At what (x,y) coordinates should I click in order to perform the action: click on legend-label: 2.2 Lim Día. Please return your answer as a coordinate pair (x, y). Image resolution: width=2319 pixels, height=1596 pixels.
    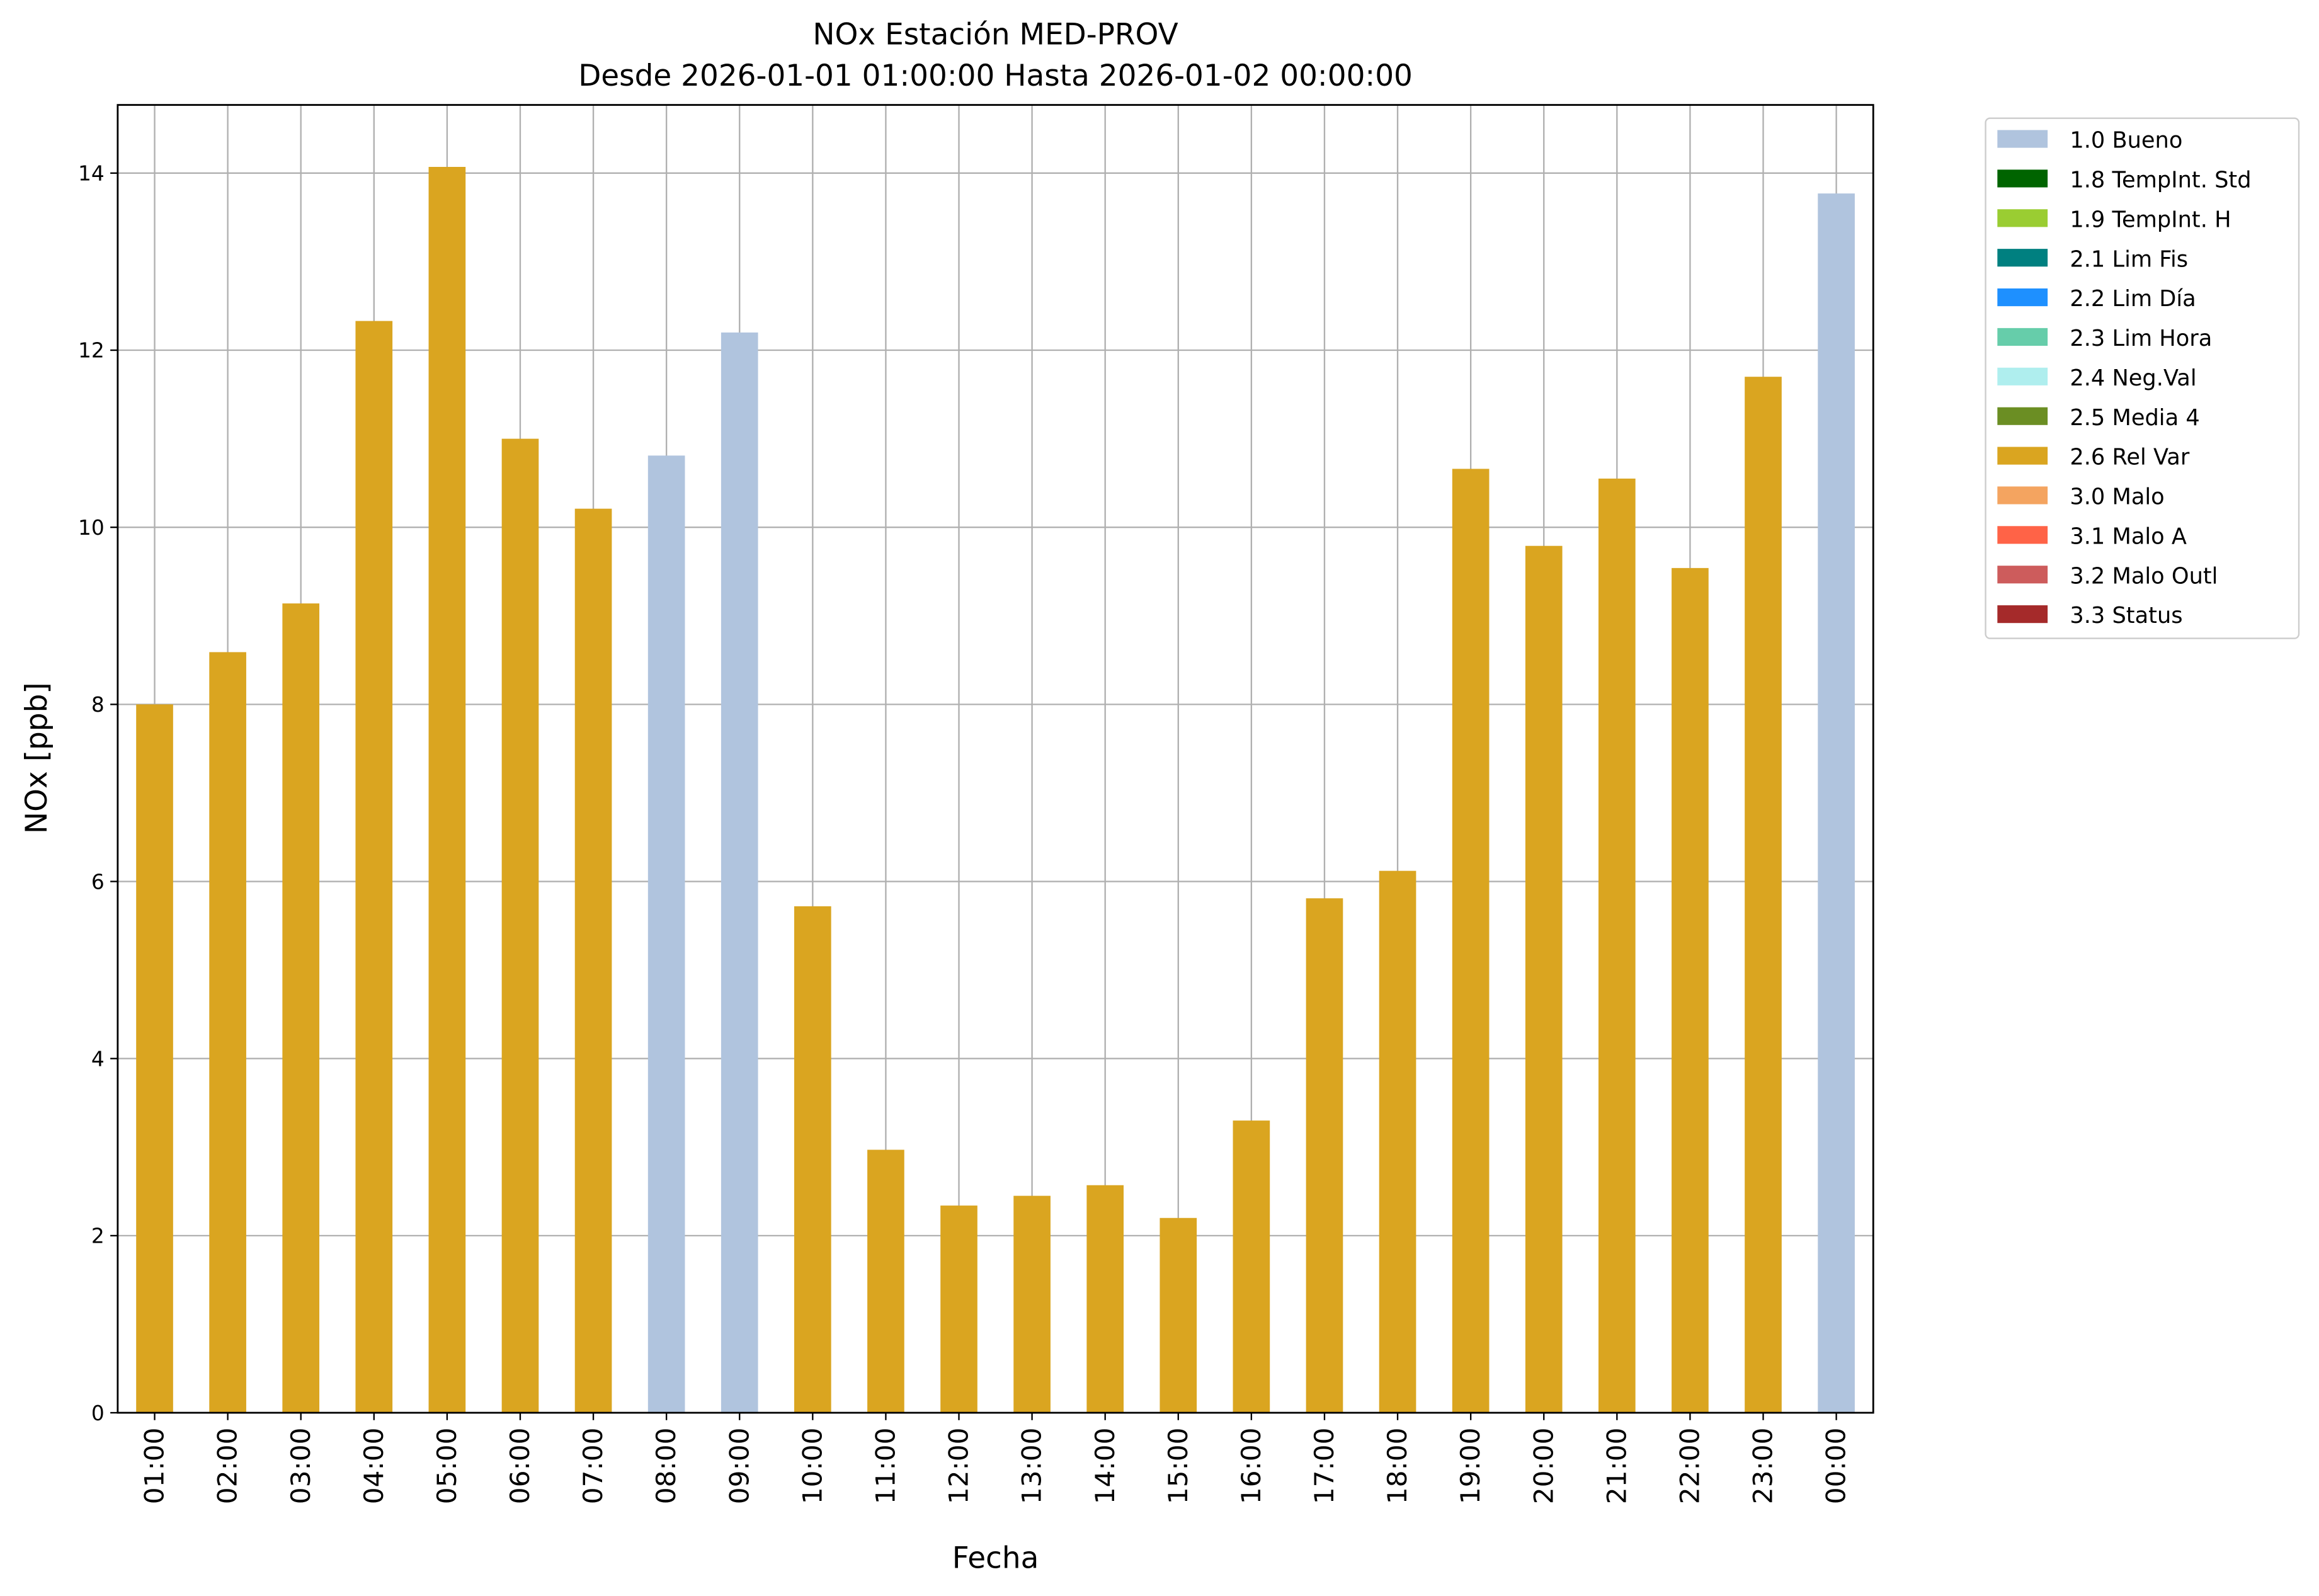
    Looking at the image, I should click on (2133, 299).